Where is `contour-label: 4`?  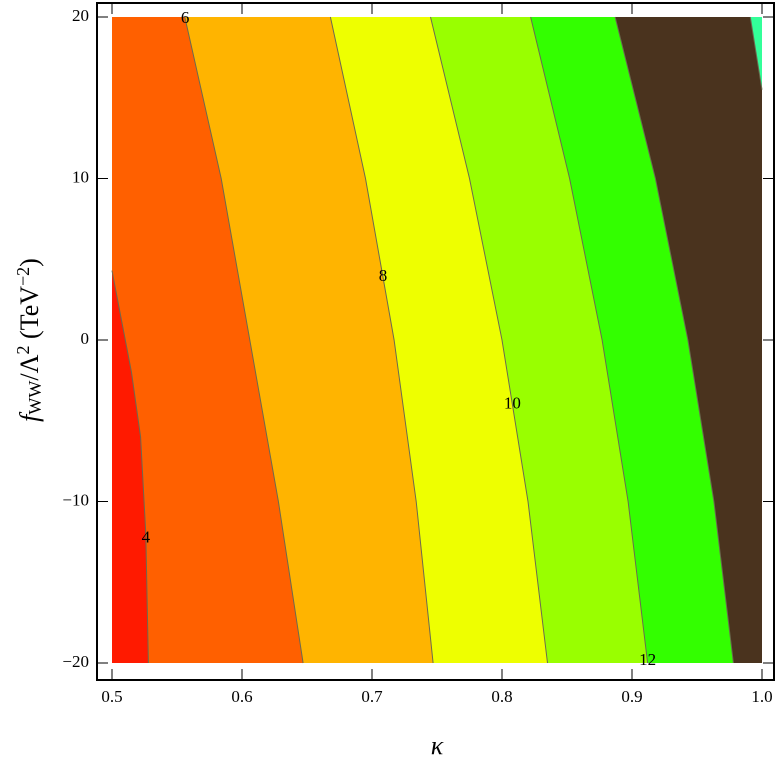
contour-label: 4 is located at coordinates (146, 537).